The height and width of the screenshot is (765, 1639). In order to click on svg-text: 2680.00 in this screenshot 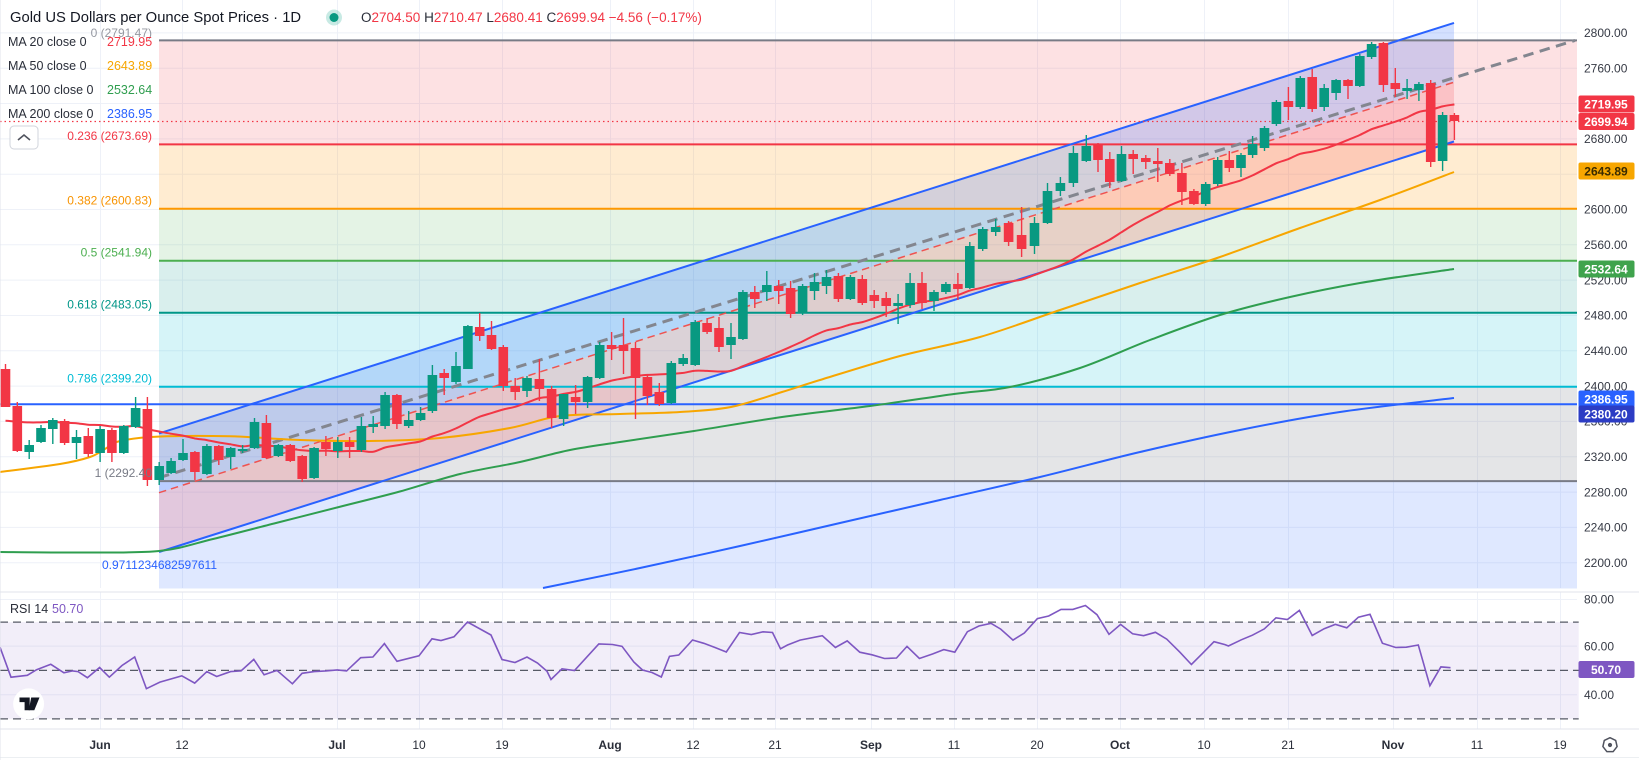, I will do `click(1606, 139)`.